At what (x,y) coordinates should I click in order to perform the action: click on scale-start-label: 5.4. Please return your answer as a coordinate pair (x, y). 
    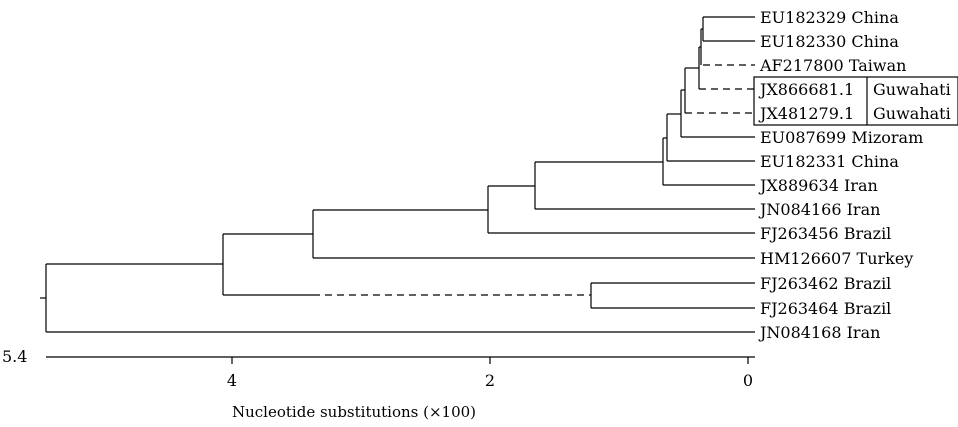
    Looking at the image, I should click on (14, 356).